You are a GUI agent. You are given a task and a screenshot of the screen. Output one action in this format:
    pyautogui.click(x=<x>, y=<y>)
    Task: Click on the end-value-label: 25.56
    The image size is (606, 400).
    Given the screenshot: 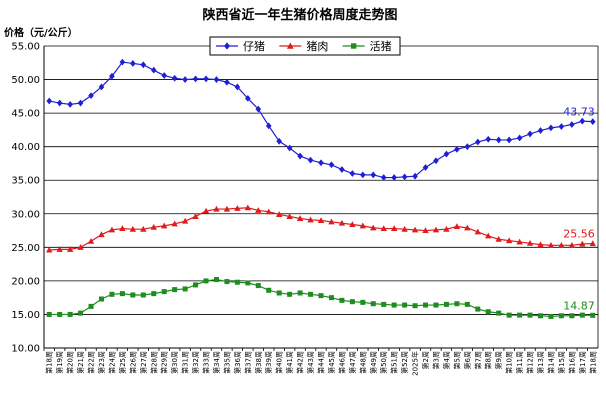 What is the action you would take?
    pyautogui.click(x=579, y=234)
    